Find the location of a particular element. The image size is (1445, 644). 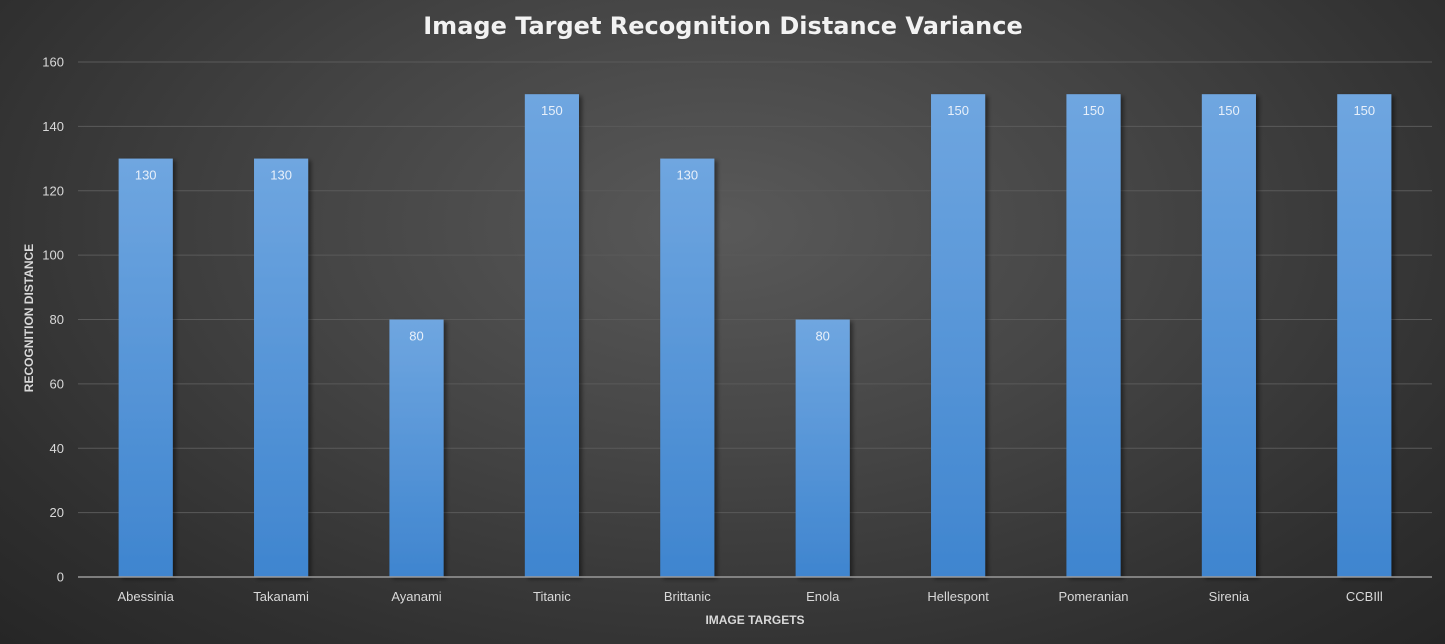

bar-ccbill is located at coordinates (1364, 335).